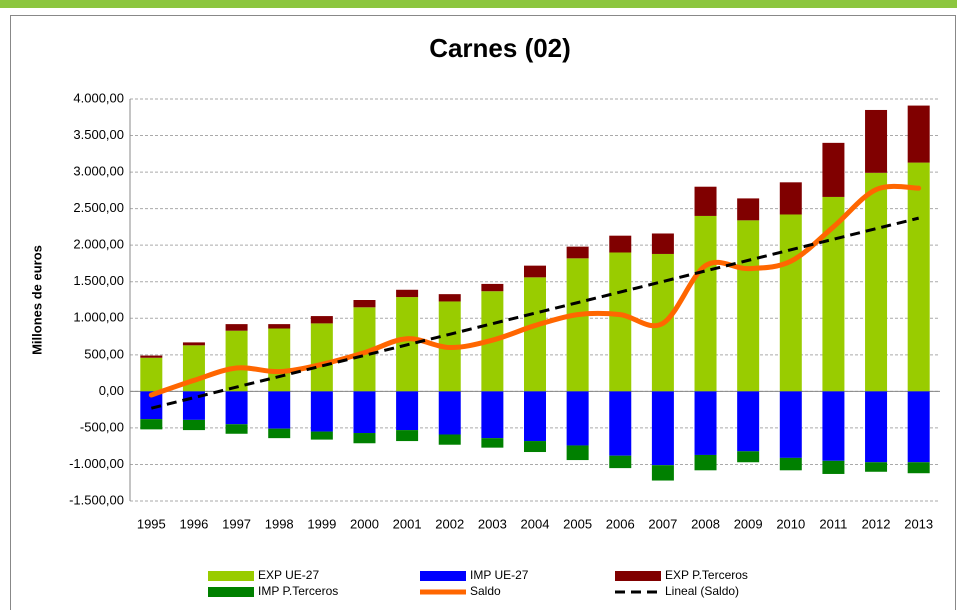  Describe the element at coordinates (833, 523) in the screenshot. I see `x-tick-label: 2011` at that location.